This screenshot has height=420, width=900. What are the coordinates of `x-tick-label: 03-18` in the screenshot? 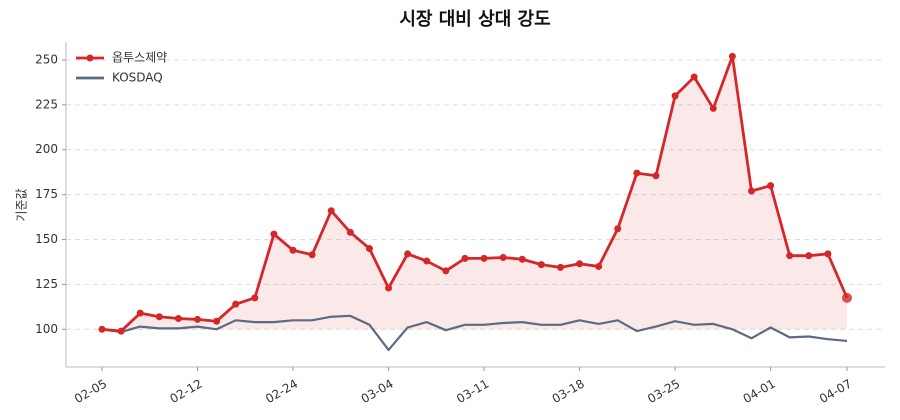 It's located at (568, 392).